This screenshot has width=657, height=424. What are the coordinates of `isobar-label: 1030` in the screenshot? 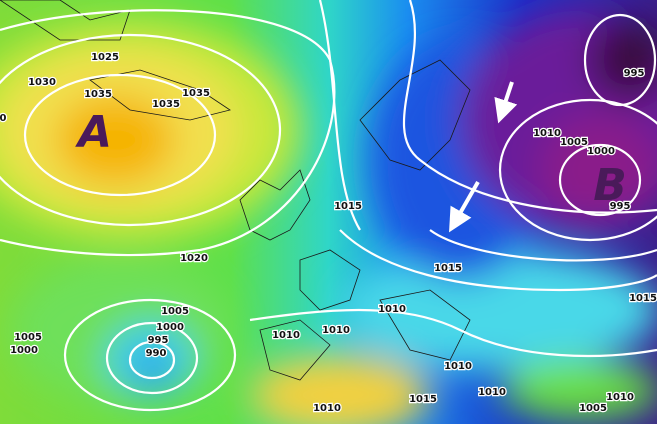 It's located at (42, 82).